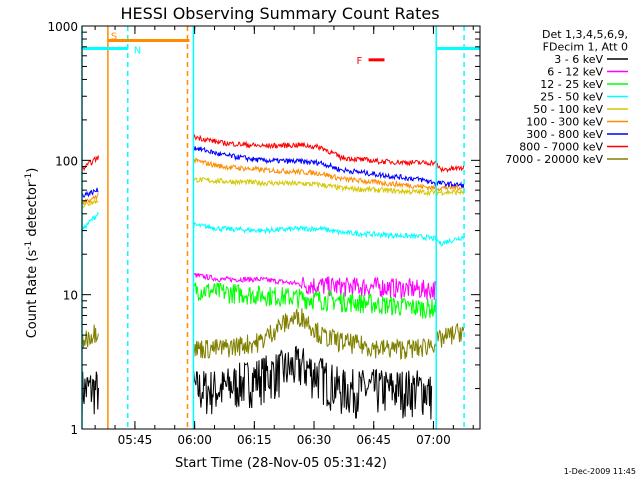  What do you see at coordinates (575, 72) in the screenshot?
I see `legend-label: 6 - 12 keV` at bounding box center [575, 72].